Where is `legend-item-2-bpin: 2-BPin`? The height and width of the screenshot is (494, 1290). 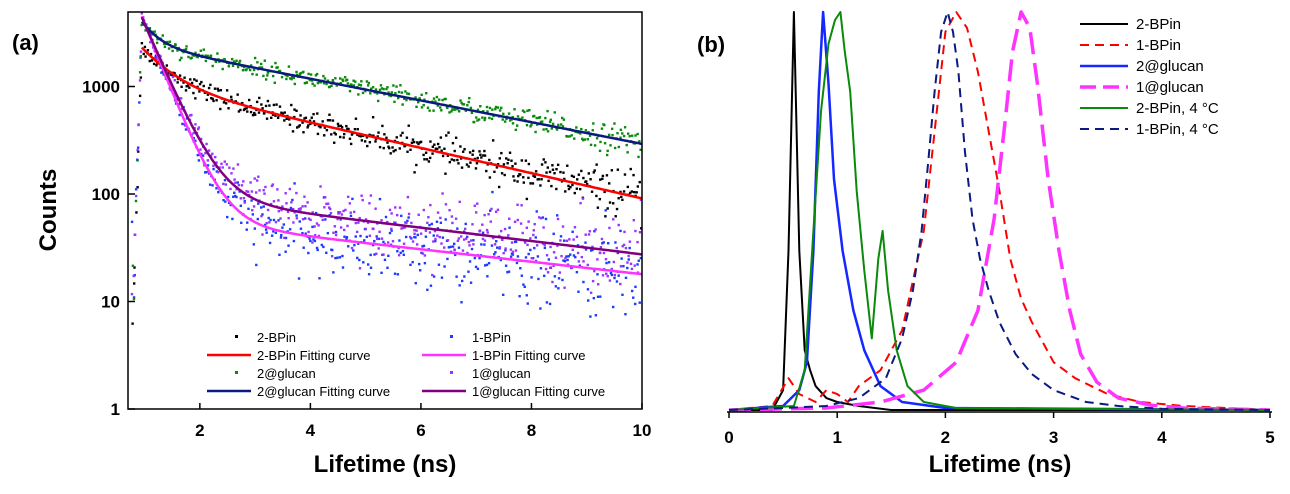
legend-item-2-bpin: 2-BPin is located at coordinates (1130, 24).